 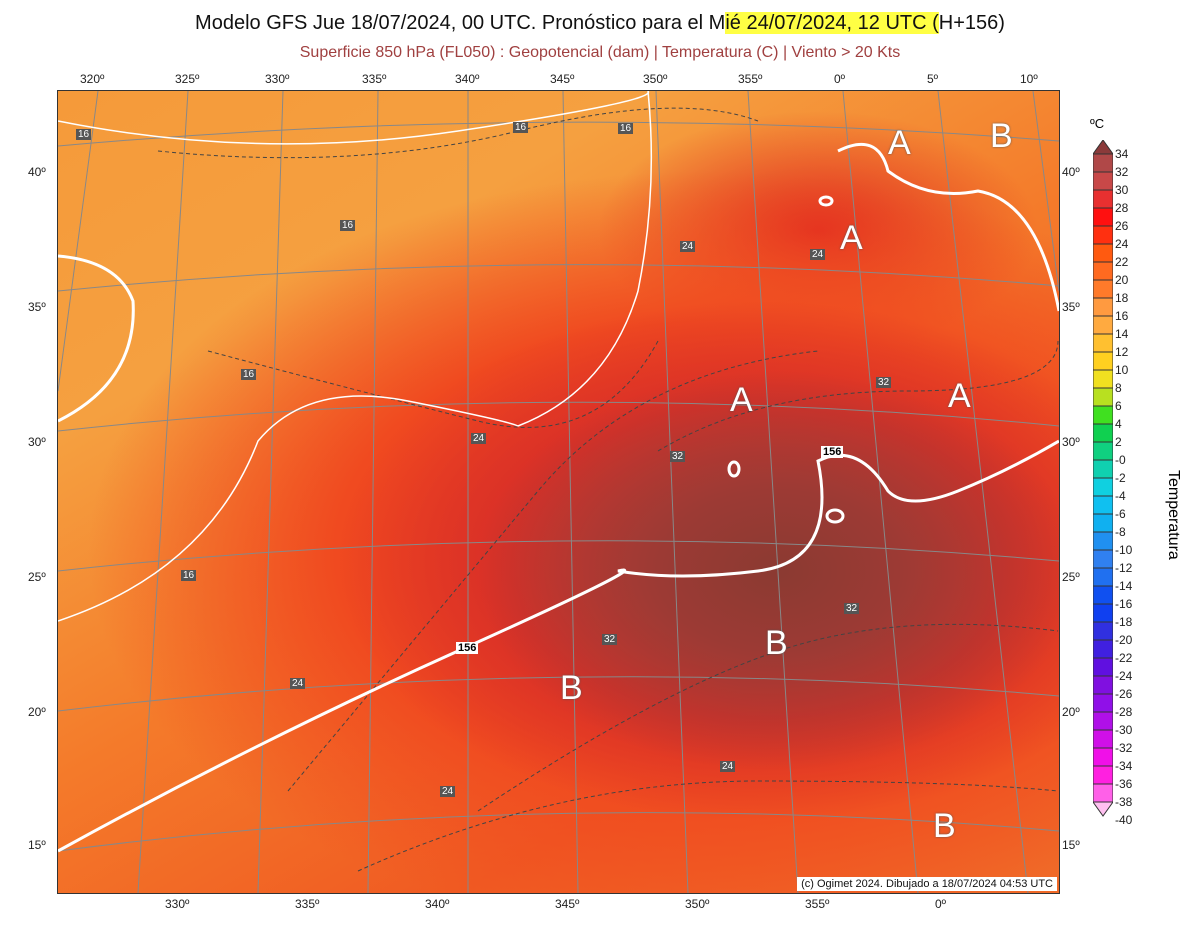 I want to click on title-highlight: ié 24/07/2024, 12 UTC (, so click(x=832, y=23).